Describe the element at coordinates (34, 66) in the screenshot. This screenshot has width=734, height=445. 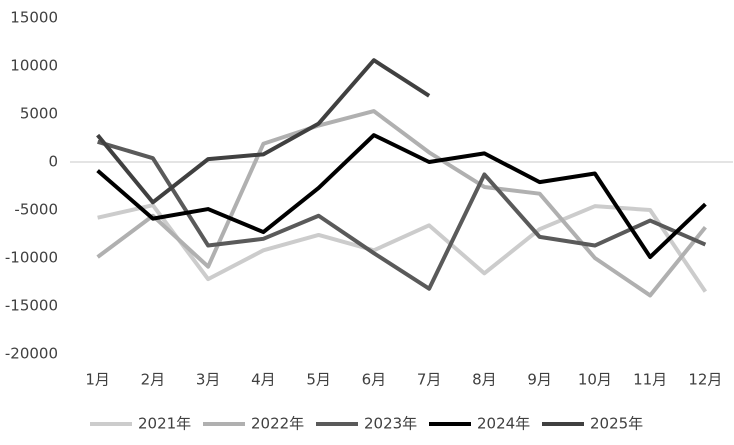
I see `y-tick-label: 10000` at that location.